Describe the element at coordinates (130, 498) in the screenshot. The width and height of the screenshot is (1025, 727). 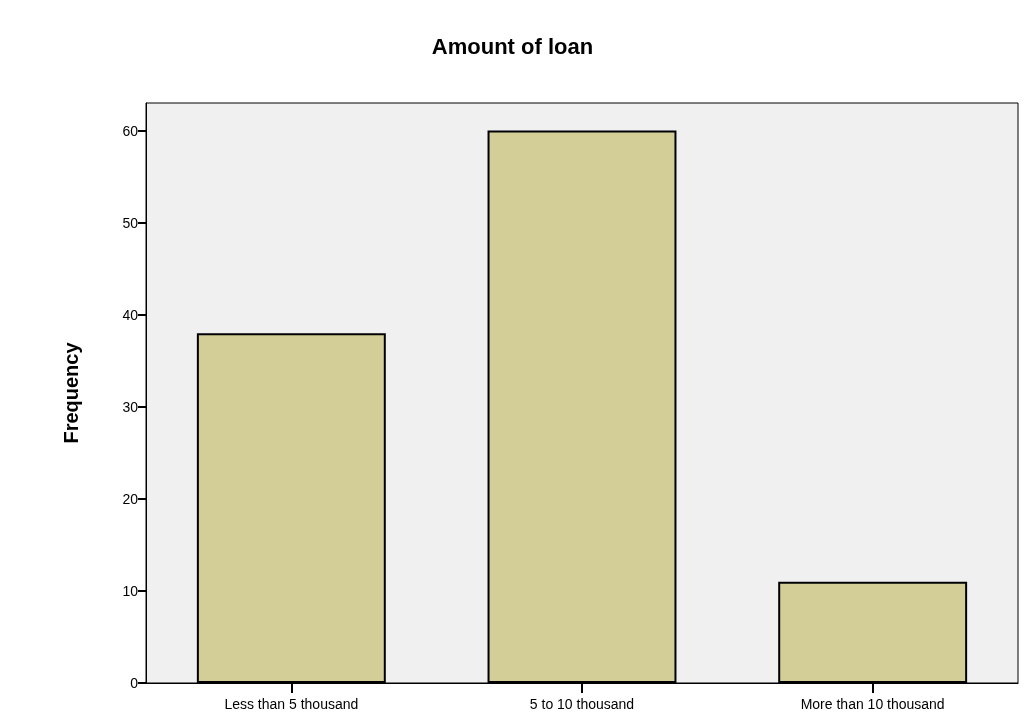
I see `y-tick-label: 20` at that location.